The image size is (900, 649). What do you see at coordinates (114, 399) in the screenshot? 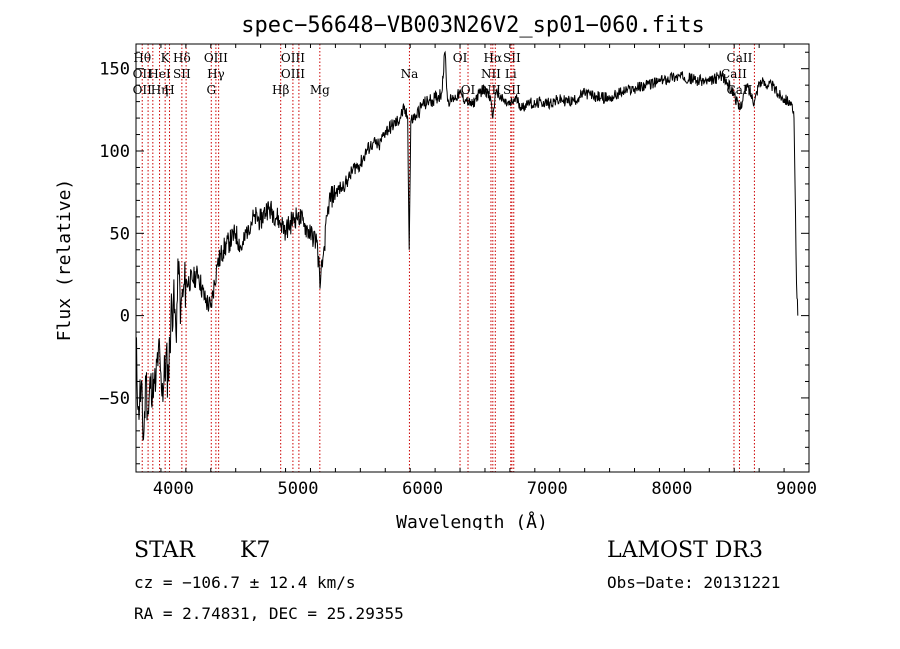
I see `y-tick-label: −50` at bounding box center [114, 399].